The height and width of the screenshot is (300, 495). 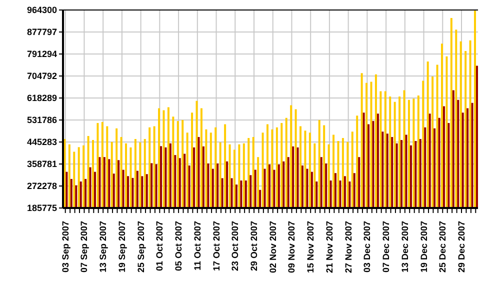 What do you see at coordinates (197, 246) in the screenshot?
I see `x-tick-label: 11 Oct 2007` at bounding box center [197, 246].